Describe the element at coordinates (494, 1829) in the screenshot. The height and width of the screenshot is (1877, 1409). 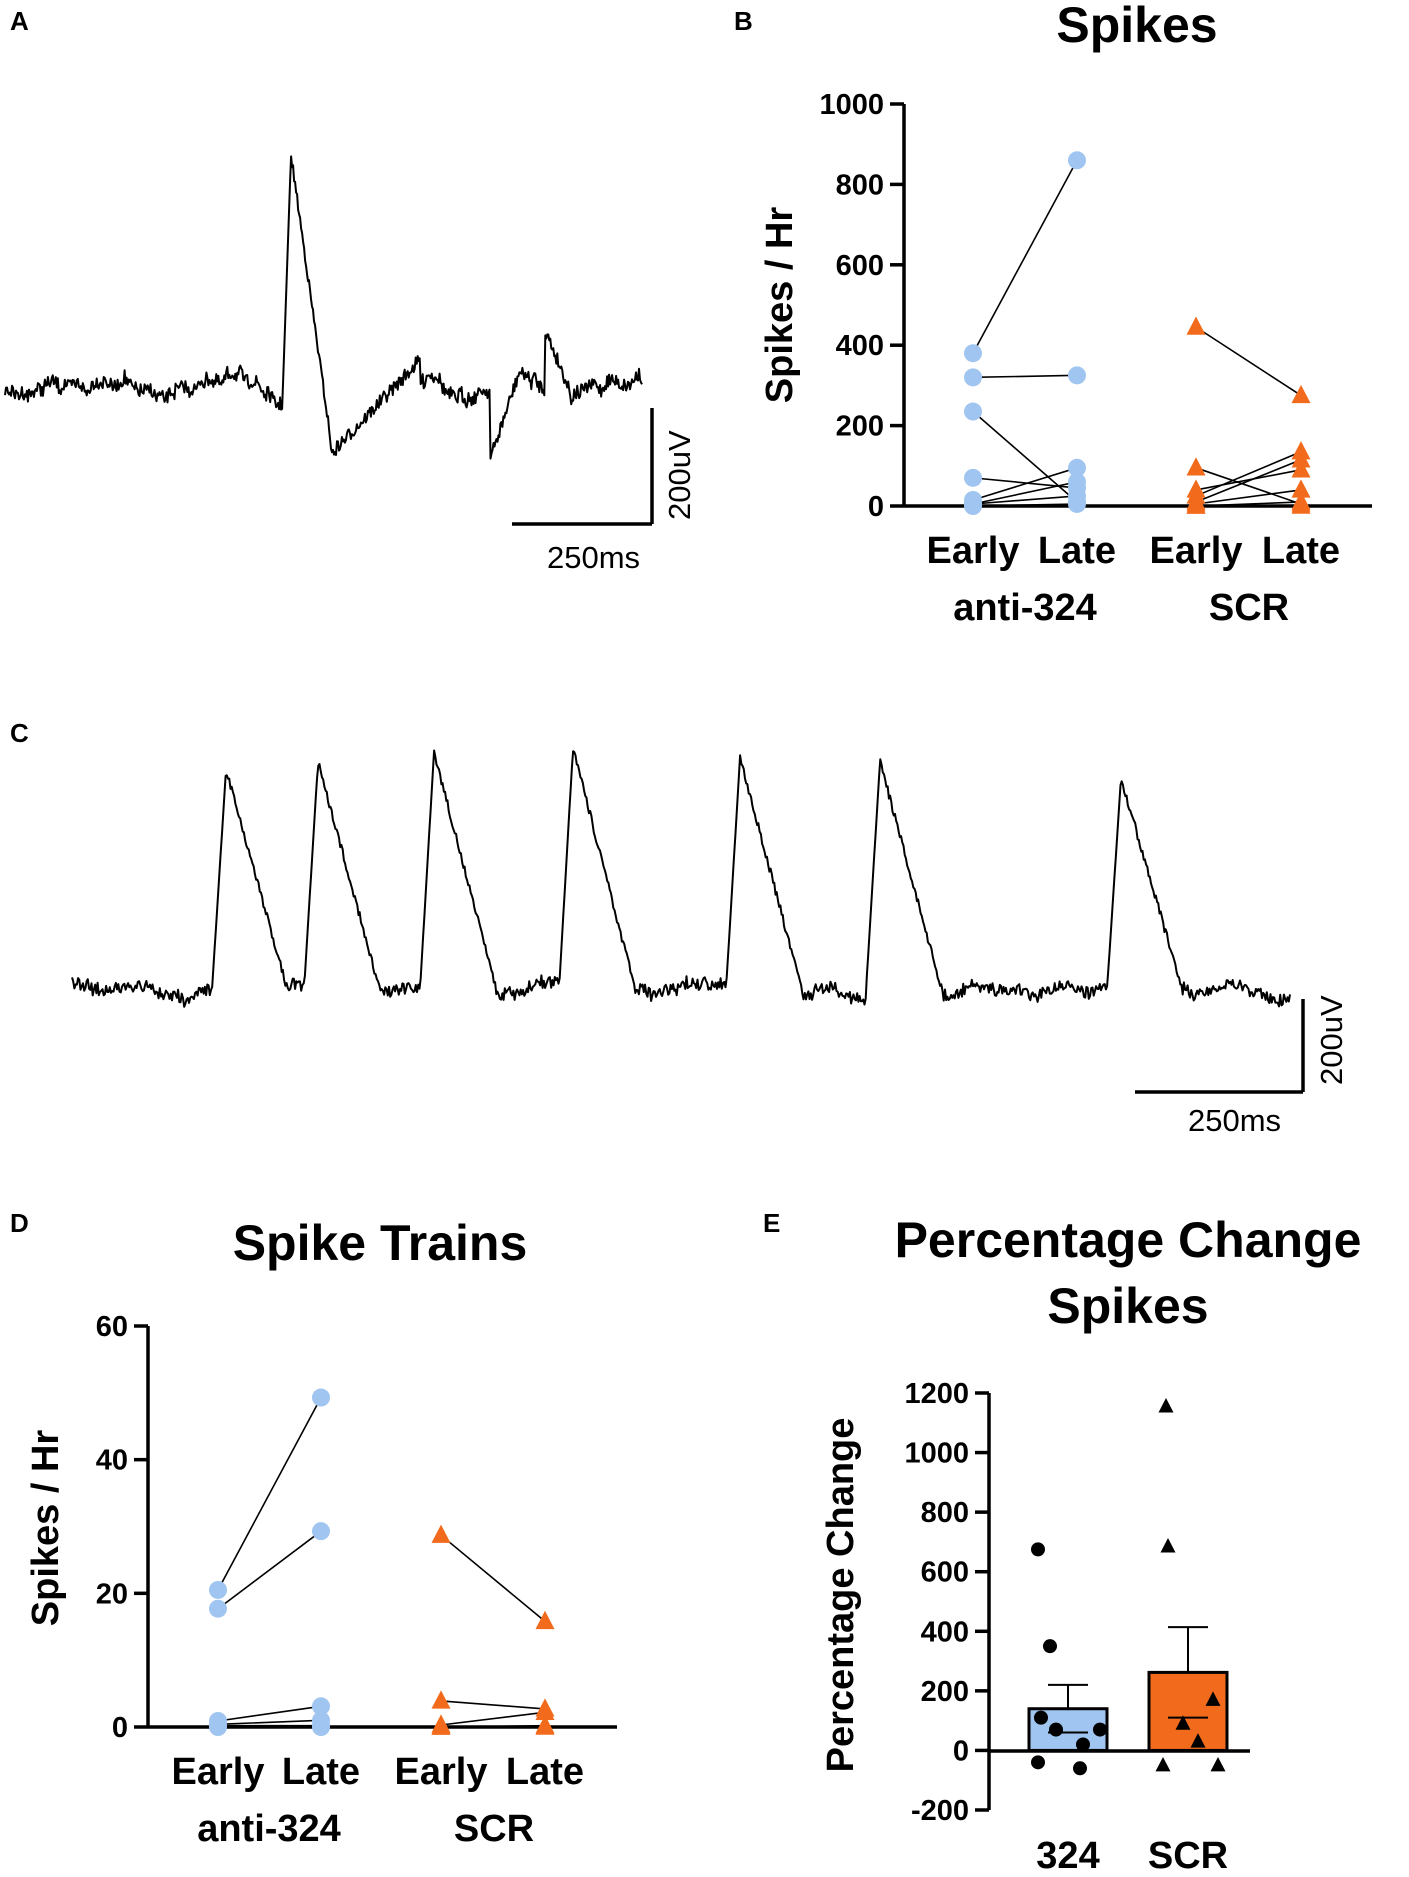
I see `chart-d-group-scr: SCR` at that location.